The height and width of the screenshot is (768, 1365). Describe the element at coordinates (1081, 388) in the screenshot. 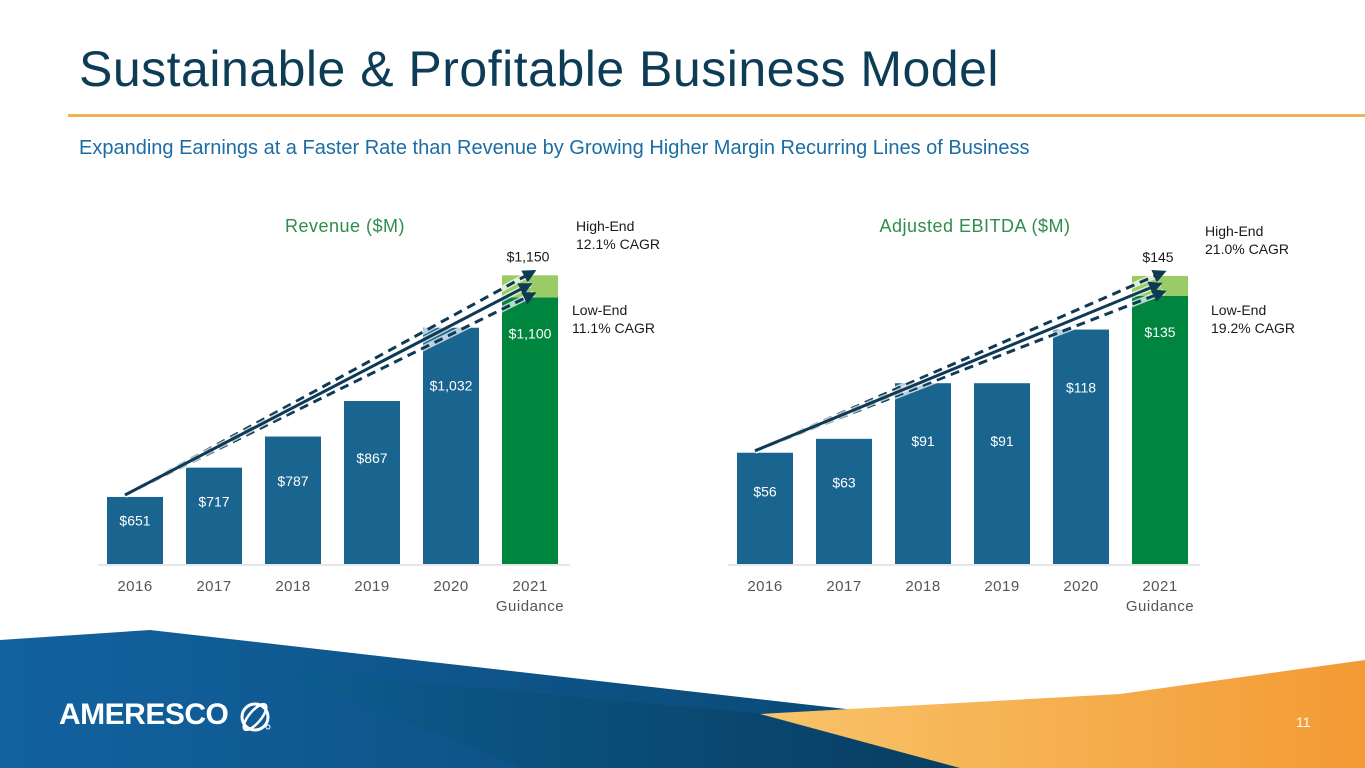

I see `data-label-2020: $118` at that location.